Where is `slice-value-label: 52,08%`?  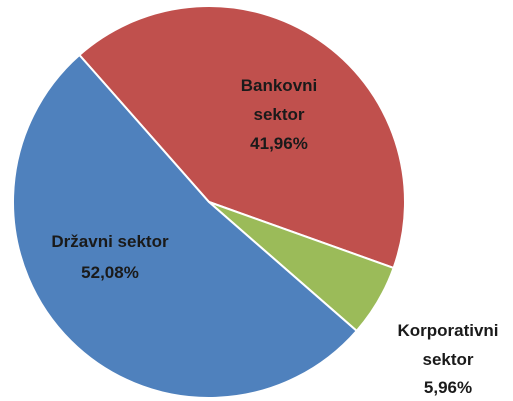
slice-value-label: 52,08% is located at coordinates (110, 272).